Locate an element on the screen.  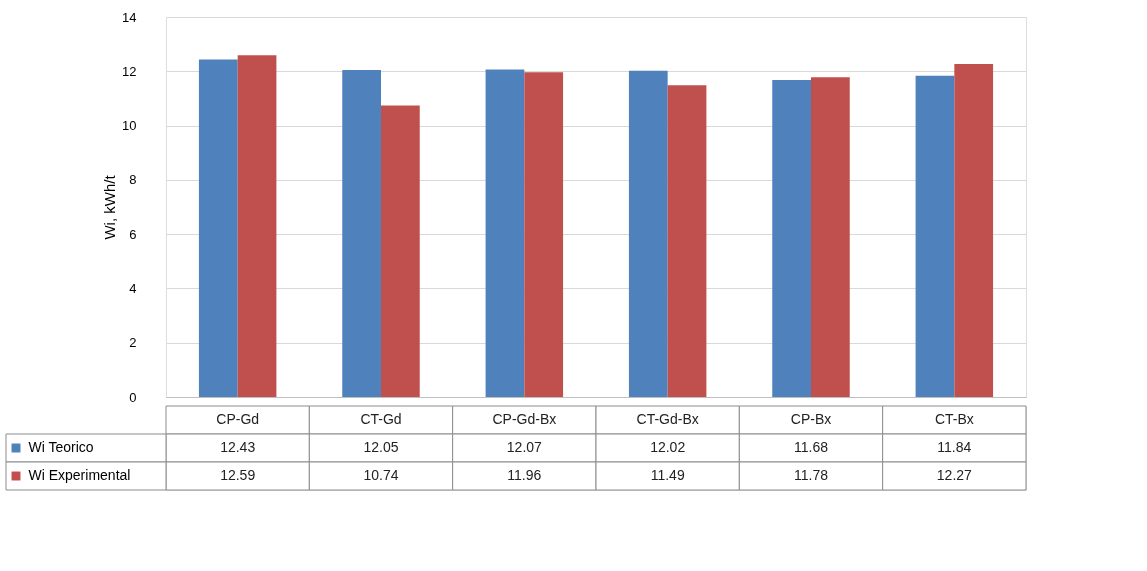
x-tick-label: CP-Gd is located at coordinates (238, 419).